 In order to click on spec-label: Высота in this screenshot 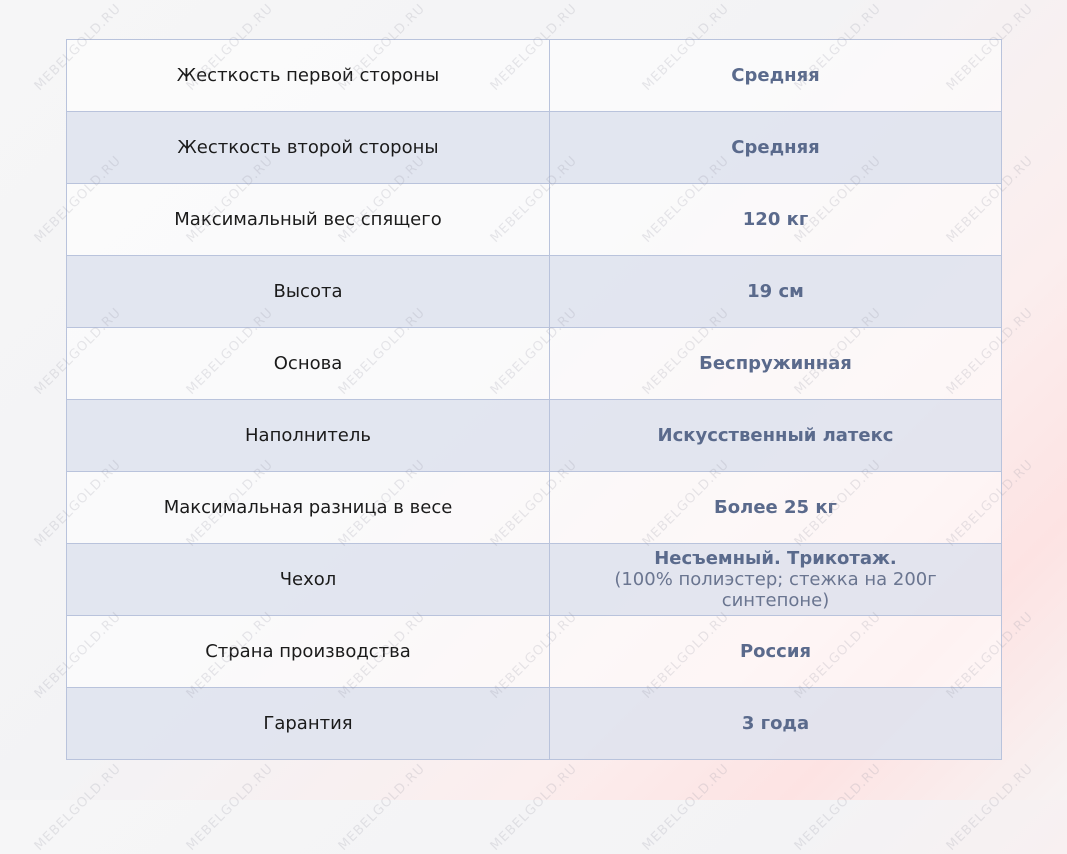, I will do `click(308, 291)`.